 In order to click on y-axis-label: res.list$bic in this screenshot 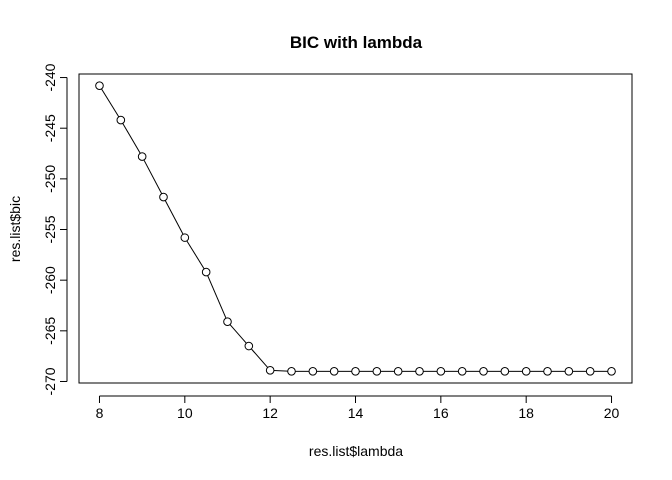, I will do `click(15, 229)`.